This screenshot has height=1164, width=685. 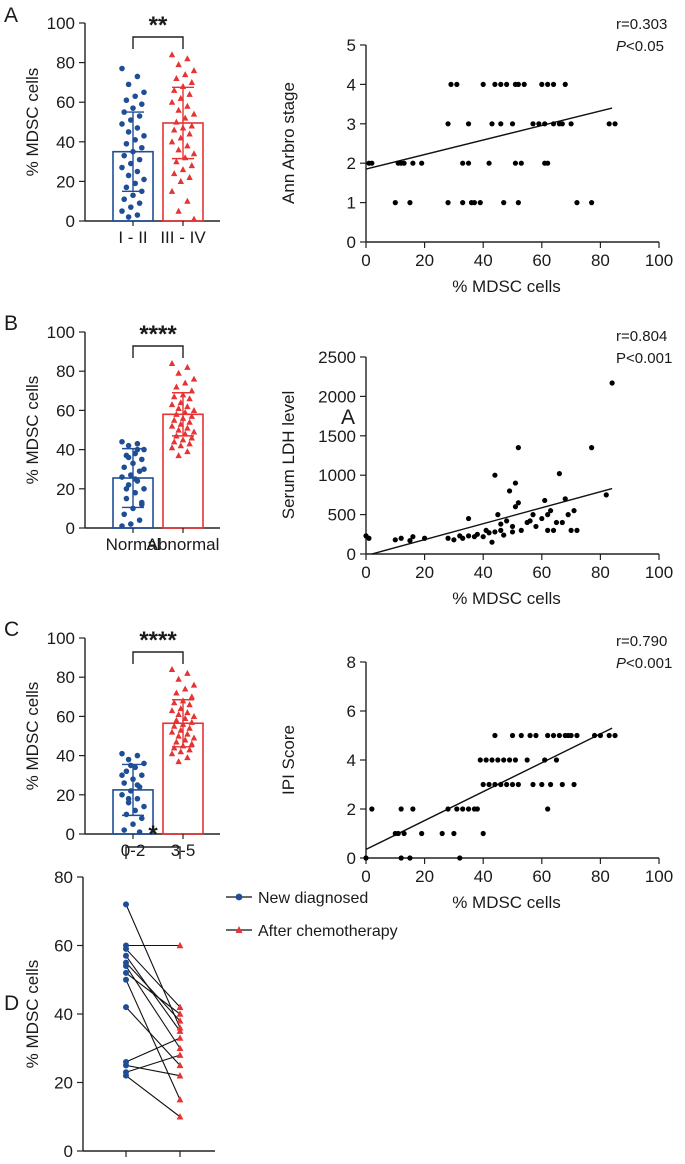 What do you see at coordinates (126, 972) in the screenshot?
I see `data-point-new-diagnosed` at bounding box center [126, 972].